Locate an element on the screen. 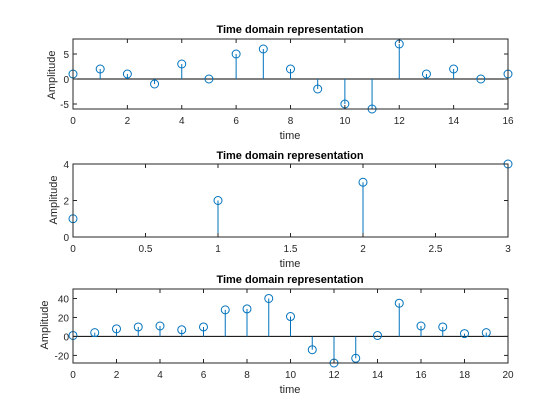 The height and width of the screenshot is (420, 560). y-tick-label: 2 is located at coordinates (66, 202).